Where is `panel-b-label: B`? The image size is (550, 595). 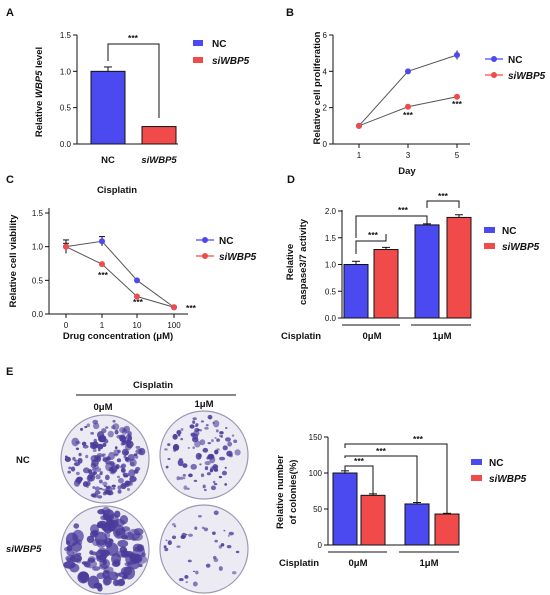
panel-b-label: B is located at coordinates (290, 13).